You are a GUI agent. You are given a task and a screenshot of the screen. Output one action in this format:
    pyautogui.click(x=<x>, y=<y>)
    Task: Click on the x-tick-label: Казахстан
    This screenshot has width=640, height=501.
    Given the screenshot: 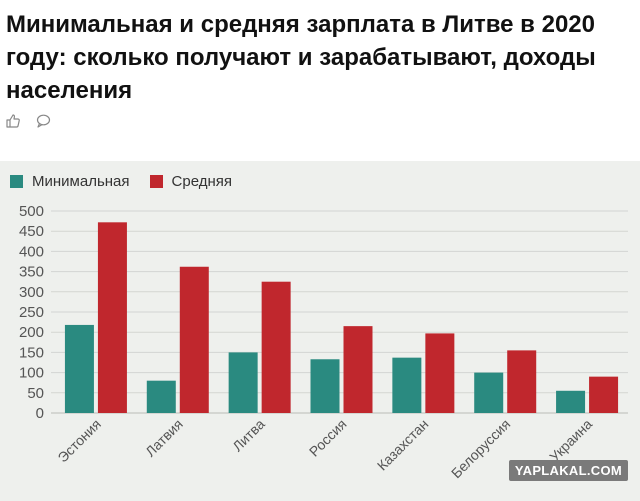 What is the action you would take?
    pyautogui.click(x=403, y=445)
    